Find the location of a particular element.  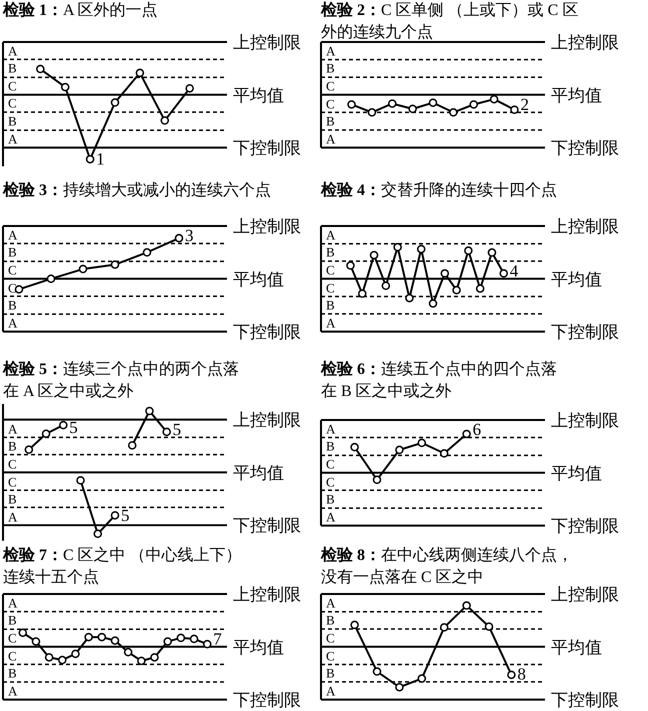

chart-title: 检验 1：A 区外的一点 is located at coordinates (81, 10).